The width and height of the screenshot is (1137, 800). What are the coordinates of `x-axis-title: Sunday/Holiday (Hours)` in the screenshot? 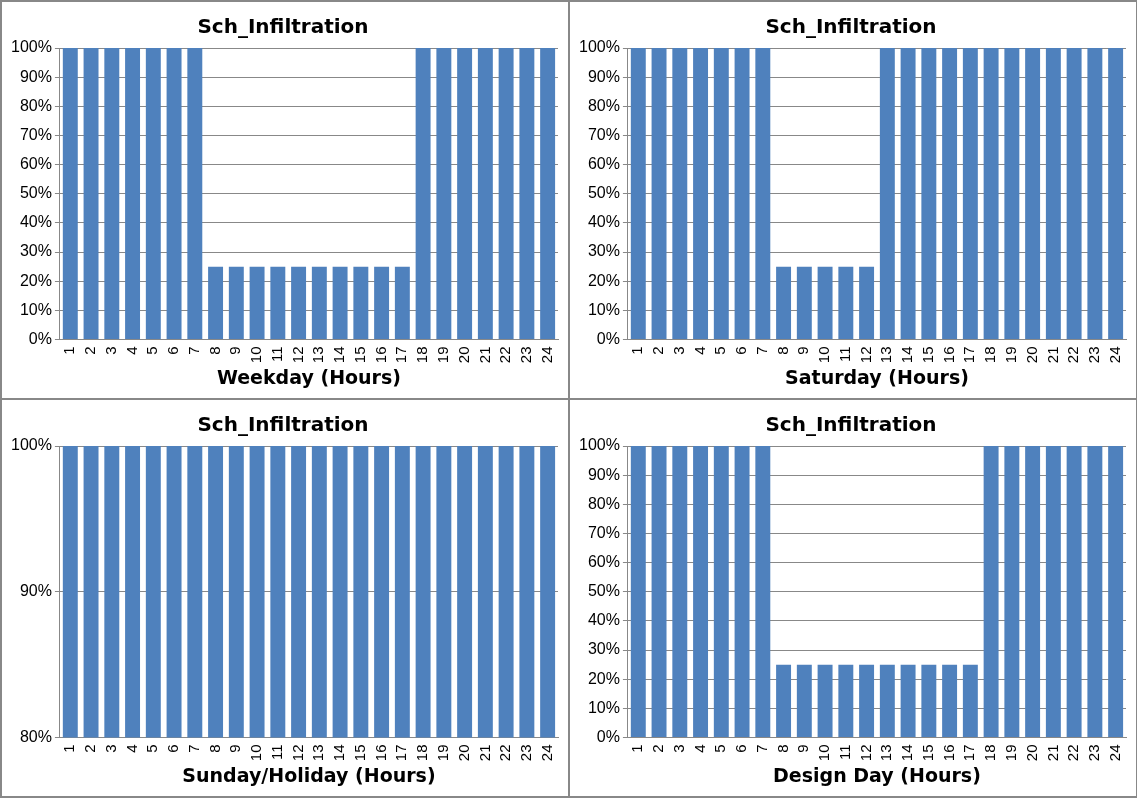 It's located at (309, 774).